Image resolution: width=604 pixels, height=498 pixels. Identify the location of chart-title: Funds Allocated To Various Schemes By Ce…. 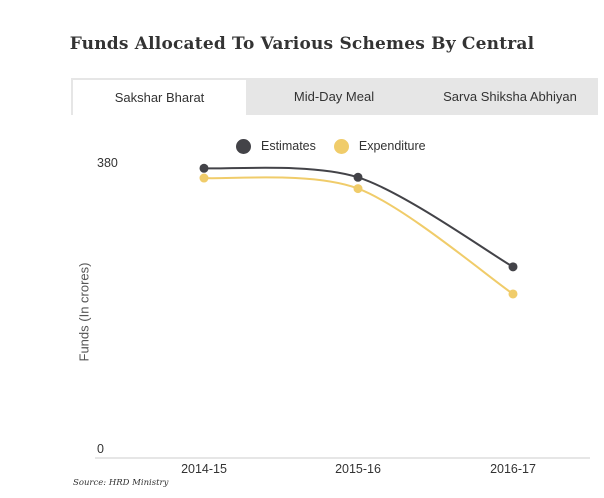
(302, 44).